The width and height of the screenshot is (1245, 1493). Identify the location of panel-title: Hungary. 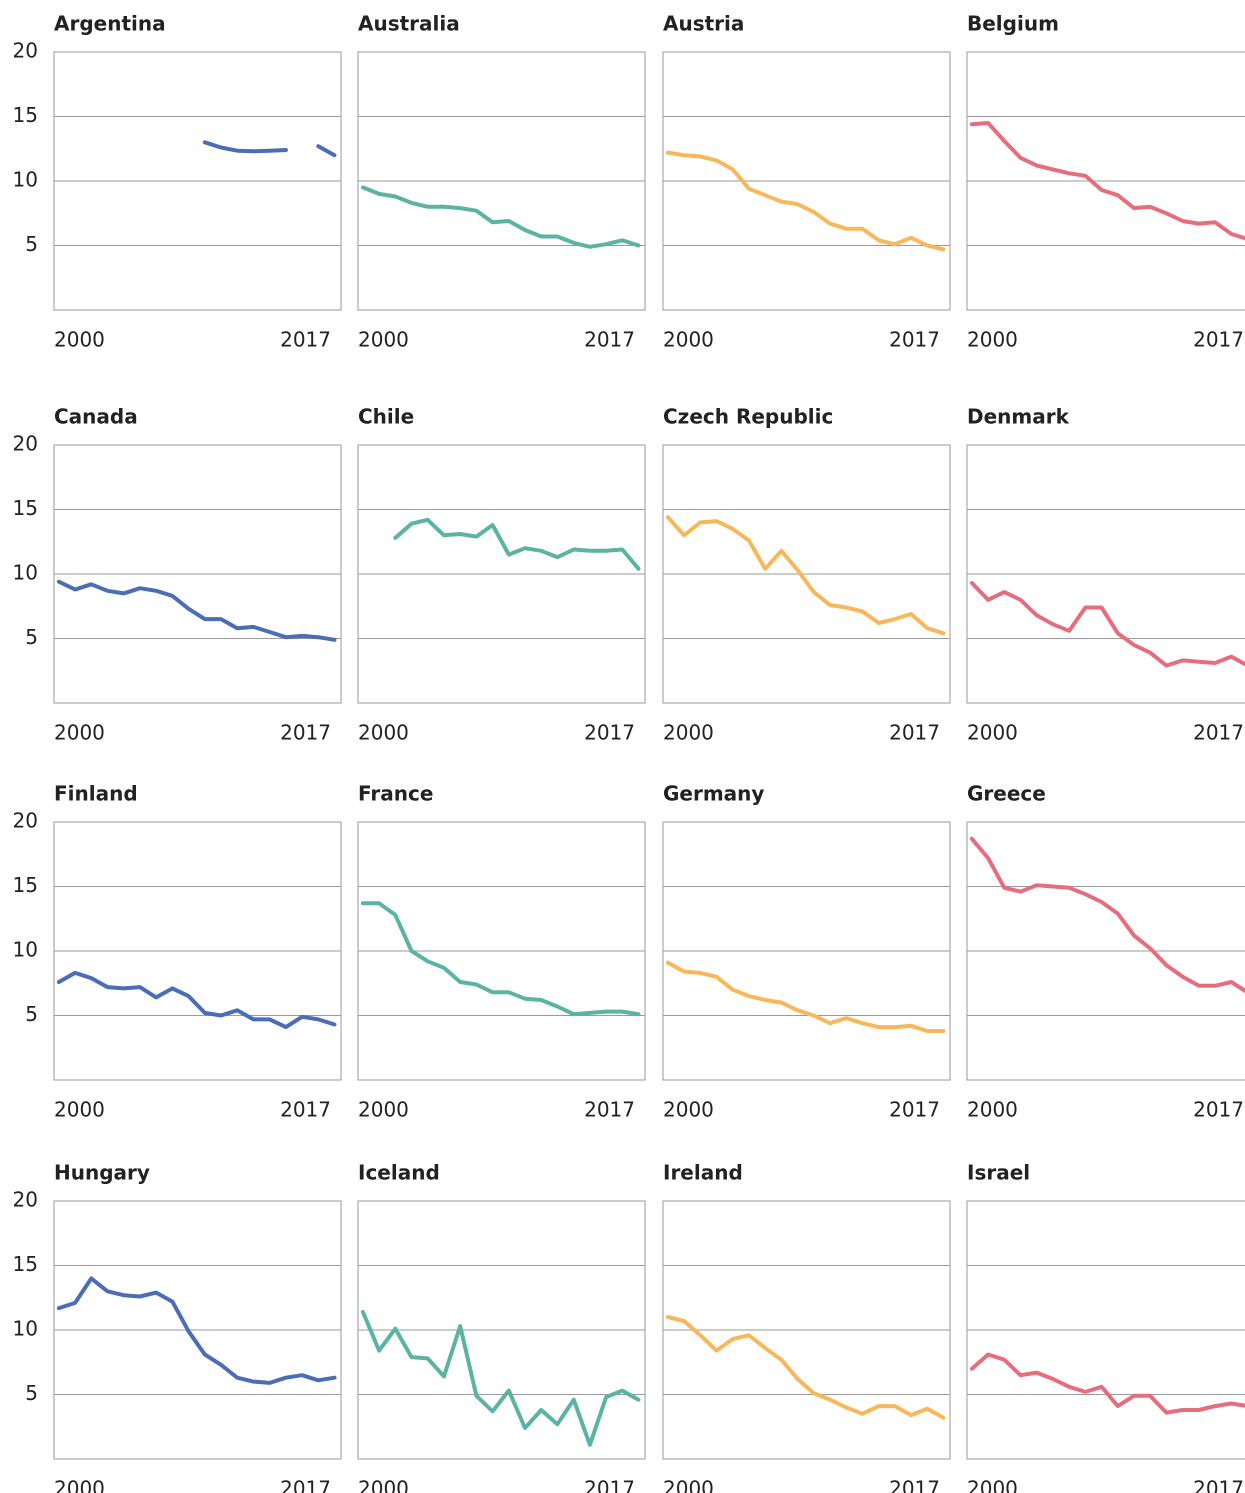
(102, 1173).